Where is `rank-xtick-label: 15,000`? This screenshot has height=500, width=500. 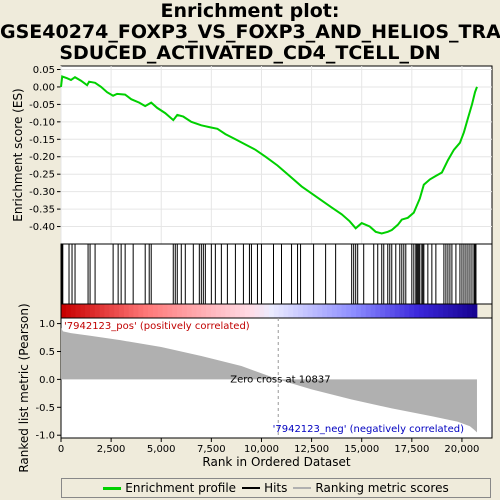
rank-xtick-label: 15,000 is located at coordinates (361, 449).